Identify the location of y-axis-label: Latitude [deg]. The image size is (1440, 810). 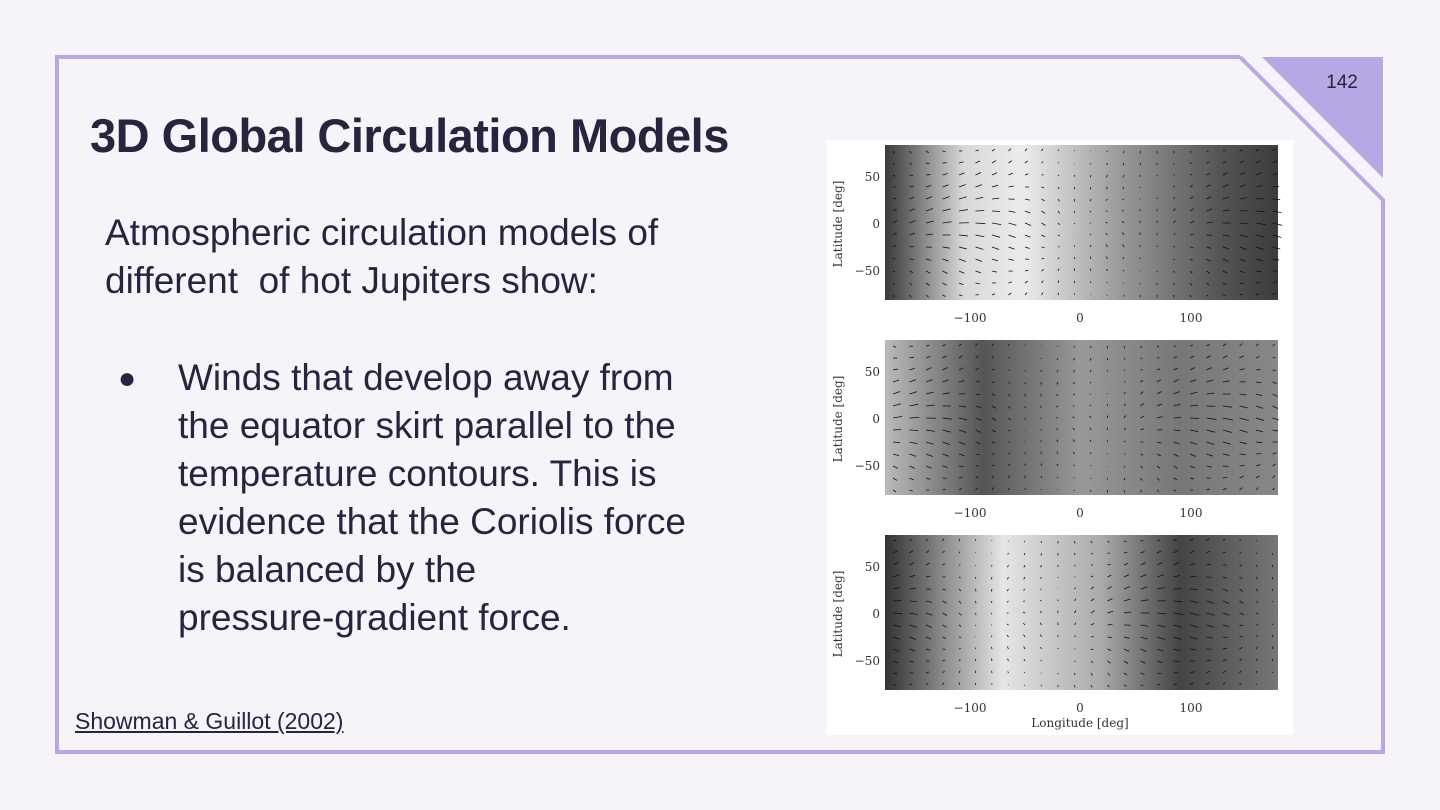
(838, 614).